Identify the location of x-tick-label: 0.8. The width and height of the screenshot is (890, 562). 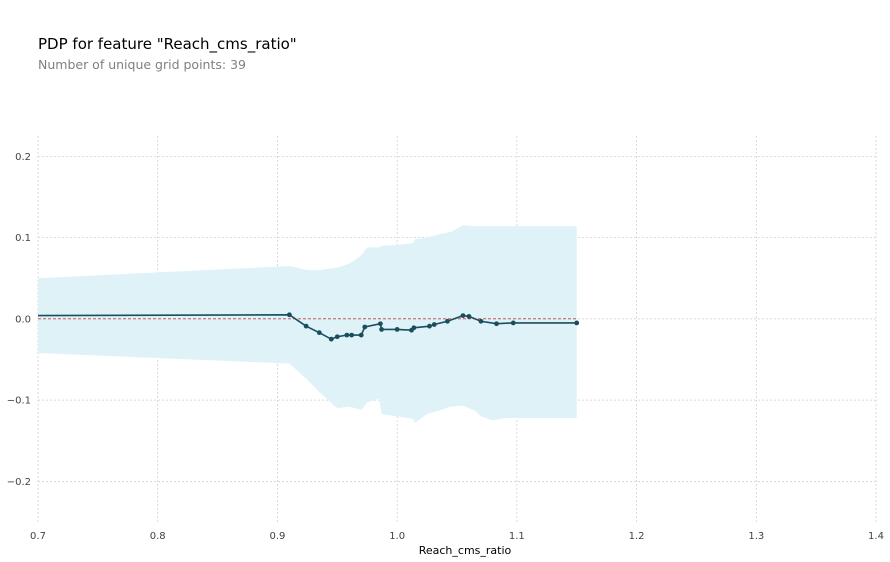
(158, 536).